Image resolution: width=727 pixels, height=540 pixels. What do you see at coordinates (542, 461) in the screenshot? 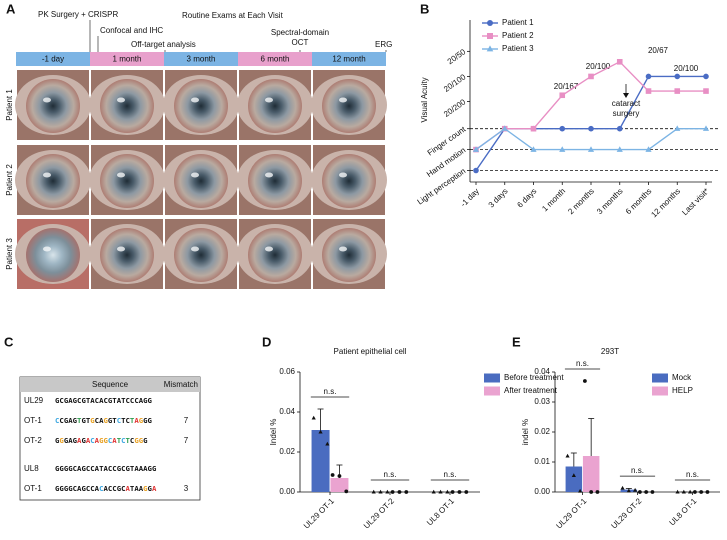
I see `y-tick-label: 0.01` at bounding box center [542, 461].